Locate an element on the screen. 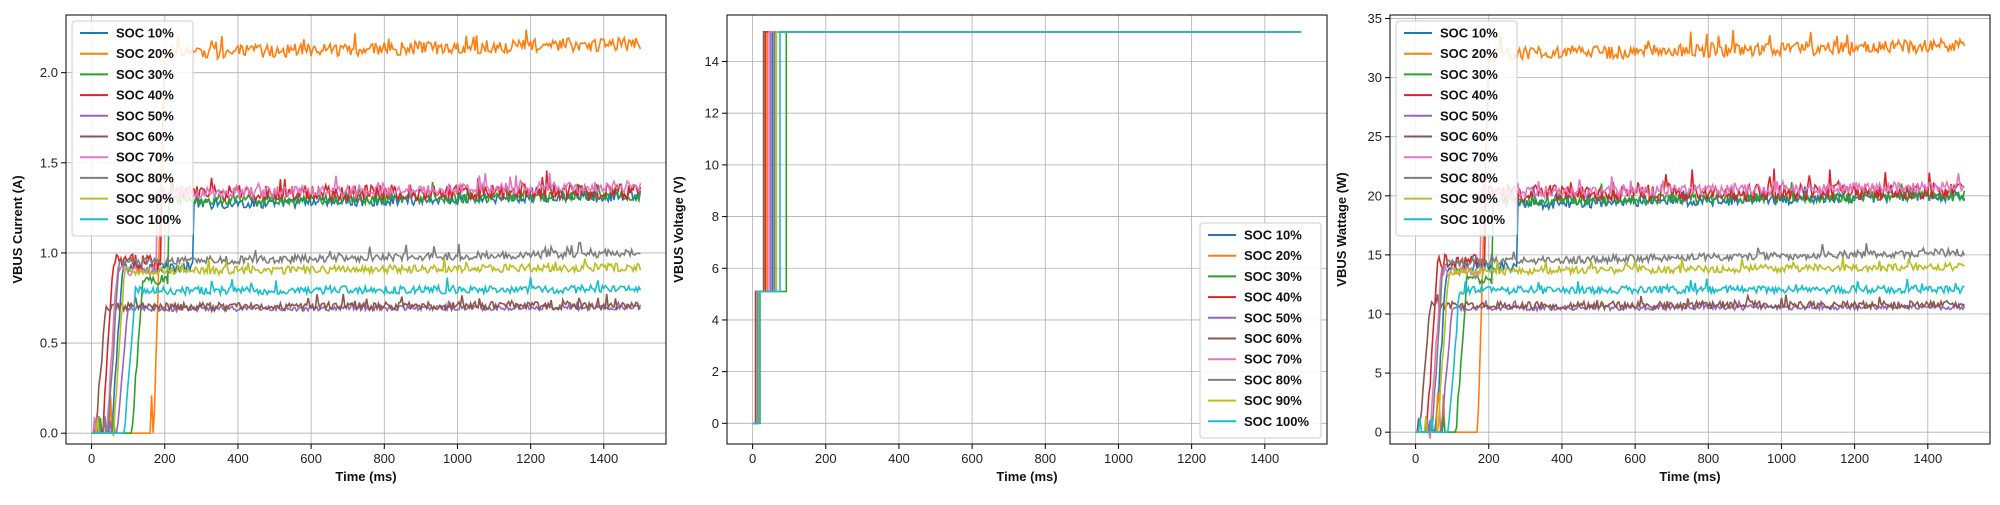 Image resolution: width=2000 pixels, height=505 pixels. y-tick-label: 20 is located at coordinates (1375, 195).